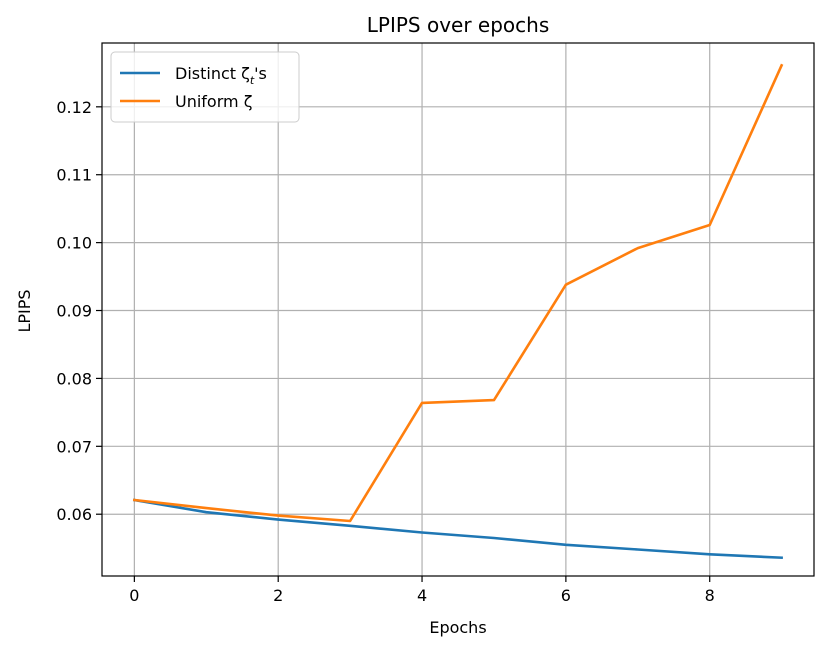 Image resolution: width=830 pixels, height=651 pixels. What do you see at coordinates (74, 107) in the screenshot?
I see `y-tick-label: 0.12` at bounding box center [74, 107].